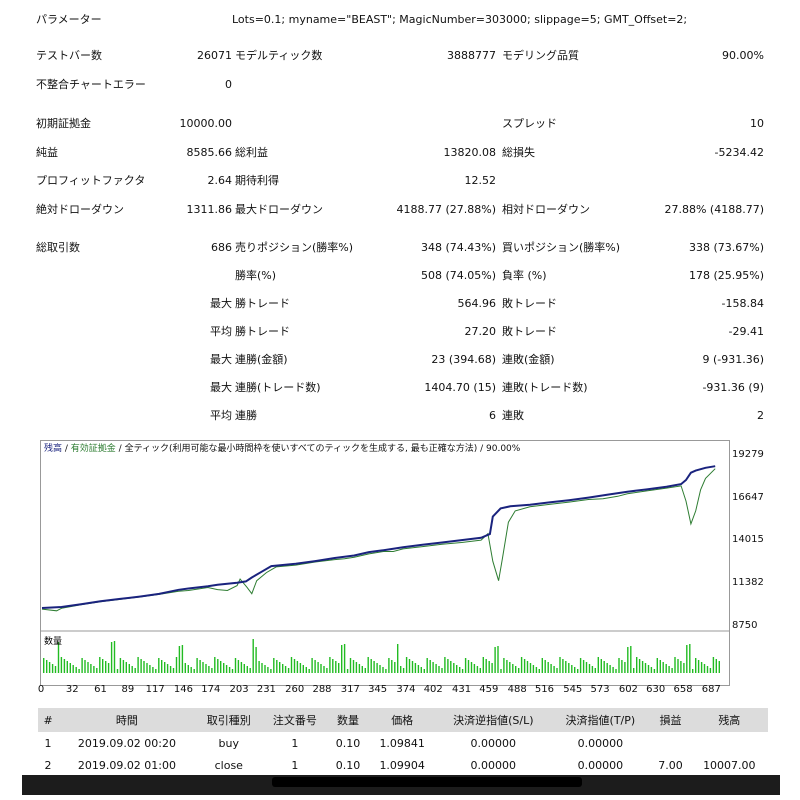 The width and height of the screenshot is (800, 800). What do you see at coordinates (295, 689) in the screenshot?
I see `x-tick-label: 260` at bounding box center [295, 689].